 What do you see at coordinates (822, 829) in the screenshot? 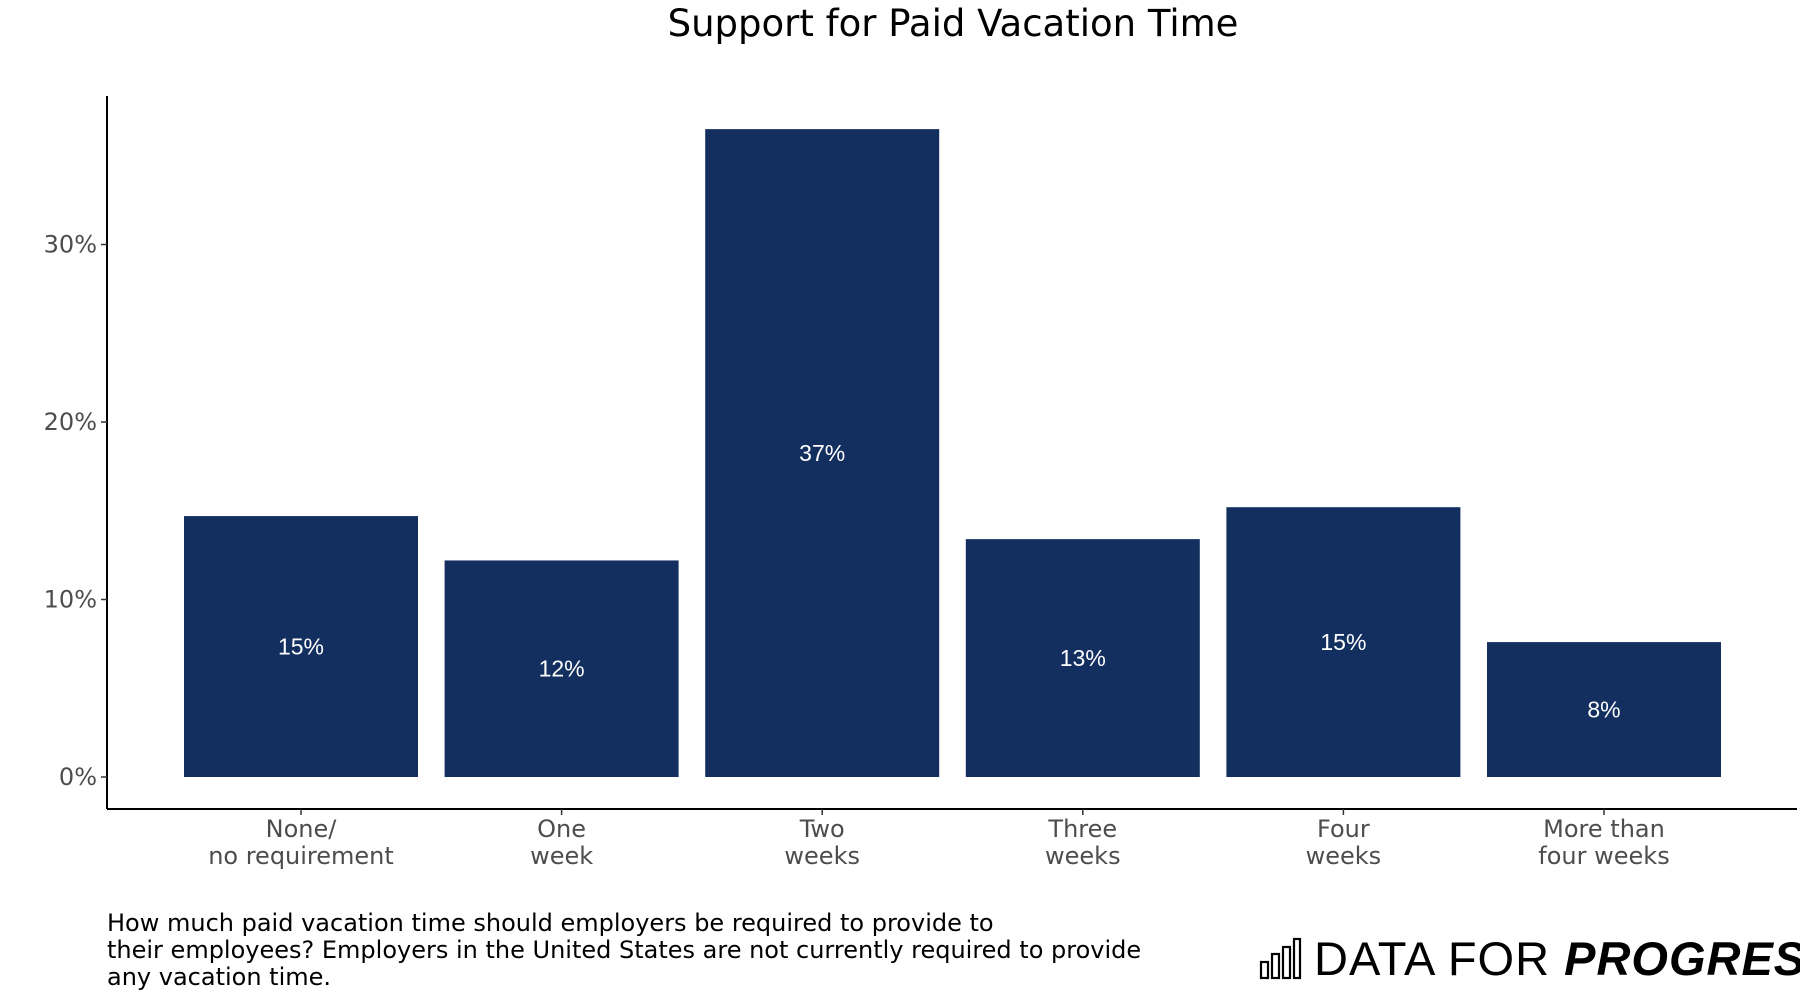
I see `x-tick-label: Two` at bounding box center [822, 829].